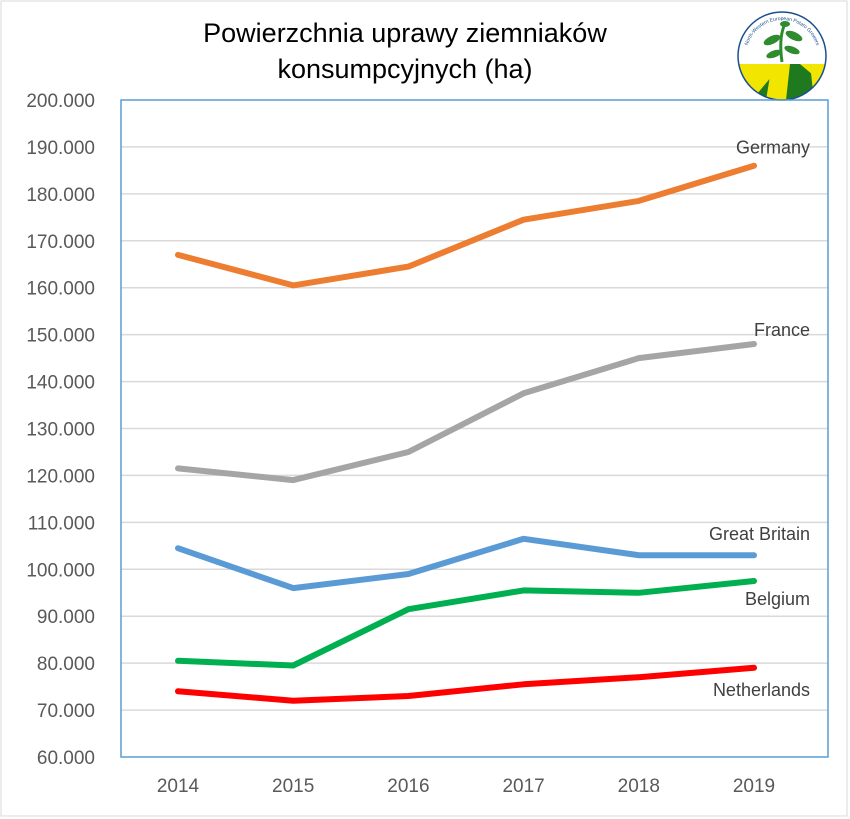  Describe the element at coordinates (408, 786) in the screenshot. I see `x-tick-label: 2016` at that location.